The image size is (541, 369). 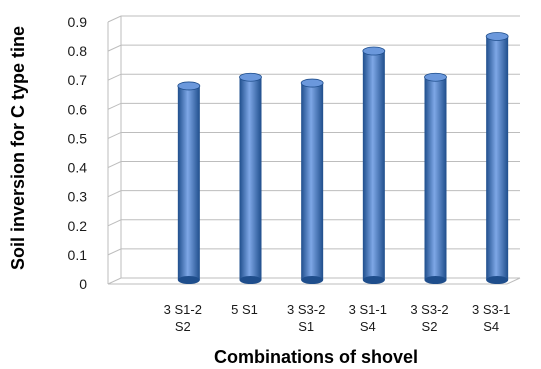 What do you see at coordinates (78, 22) in the screenshot?
I see `y-tick-label: 0.9` at bounding box center [78, 22].